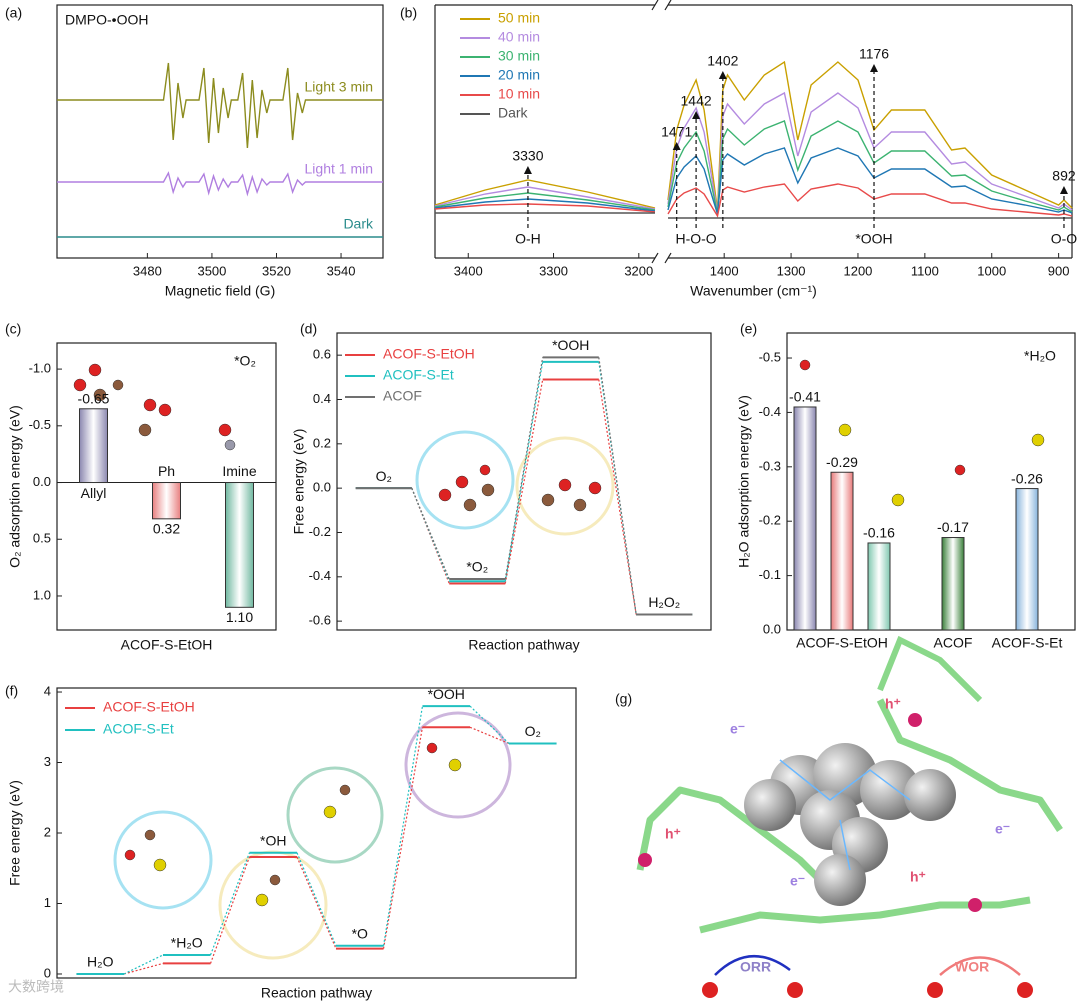 The width and height of the screenshot is (1080, 1002). What do you see at coordinates (1040, 356) in the screenshot?
I see `annotation: *H₂O` at bounding box center [1040, 356].